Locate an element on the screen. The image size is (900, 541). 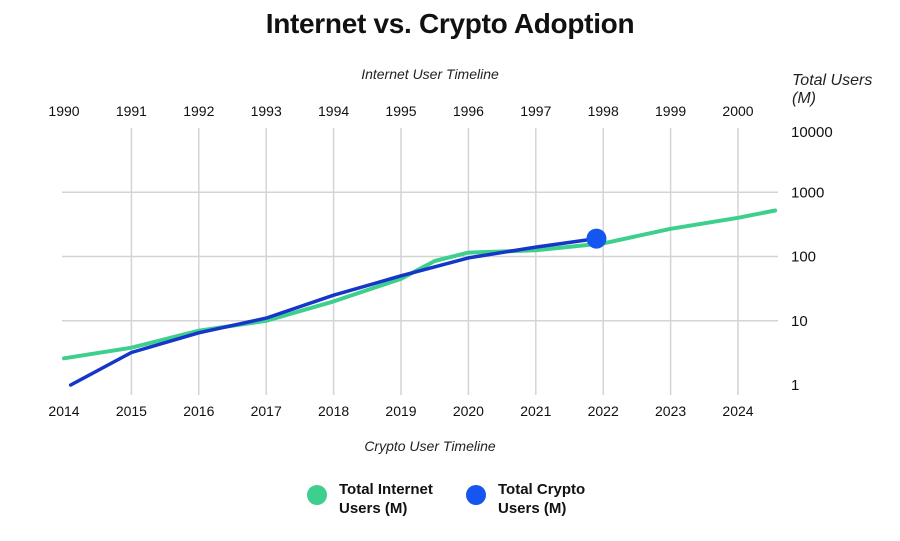
bottom-x-tick-label: 2017 is located at coordinates (266, 411).